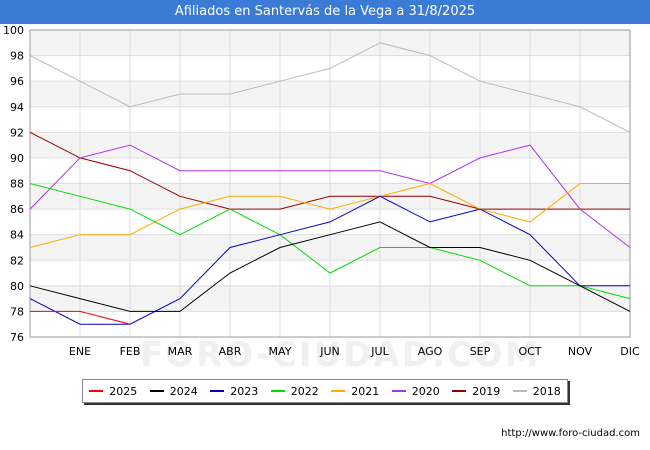 Image resolution: width=650 pixels, height=450 pixels. Describe the element at coordinates (546, 391) in the screenshot. I see `legend-label: 2018` at that location.